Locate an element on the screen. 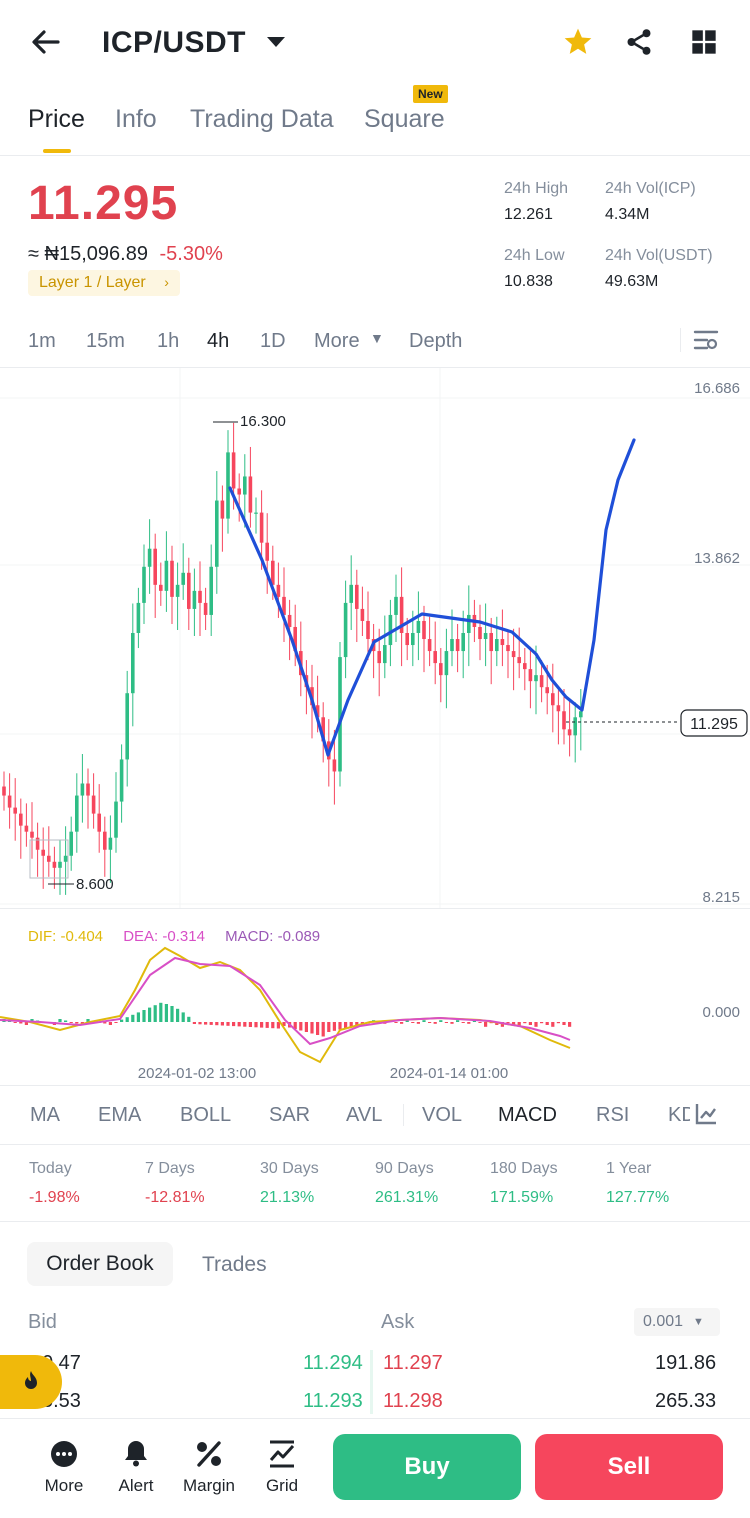 The width and height of the screenshot is (750, 1518). pair-title: ICP/USDT is located at coordinates (174, 42).